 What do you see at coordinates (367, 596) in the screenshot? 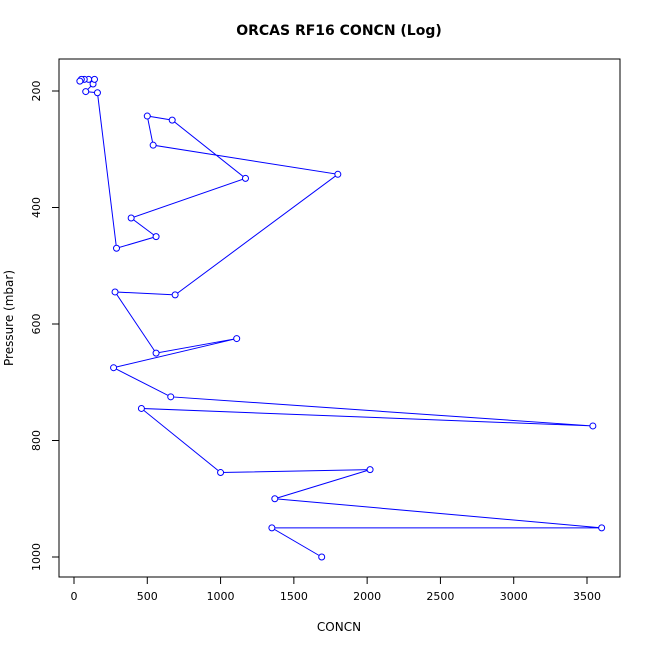
I see `x-tick-label: 2000` at bounding box center [367, 596].